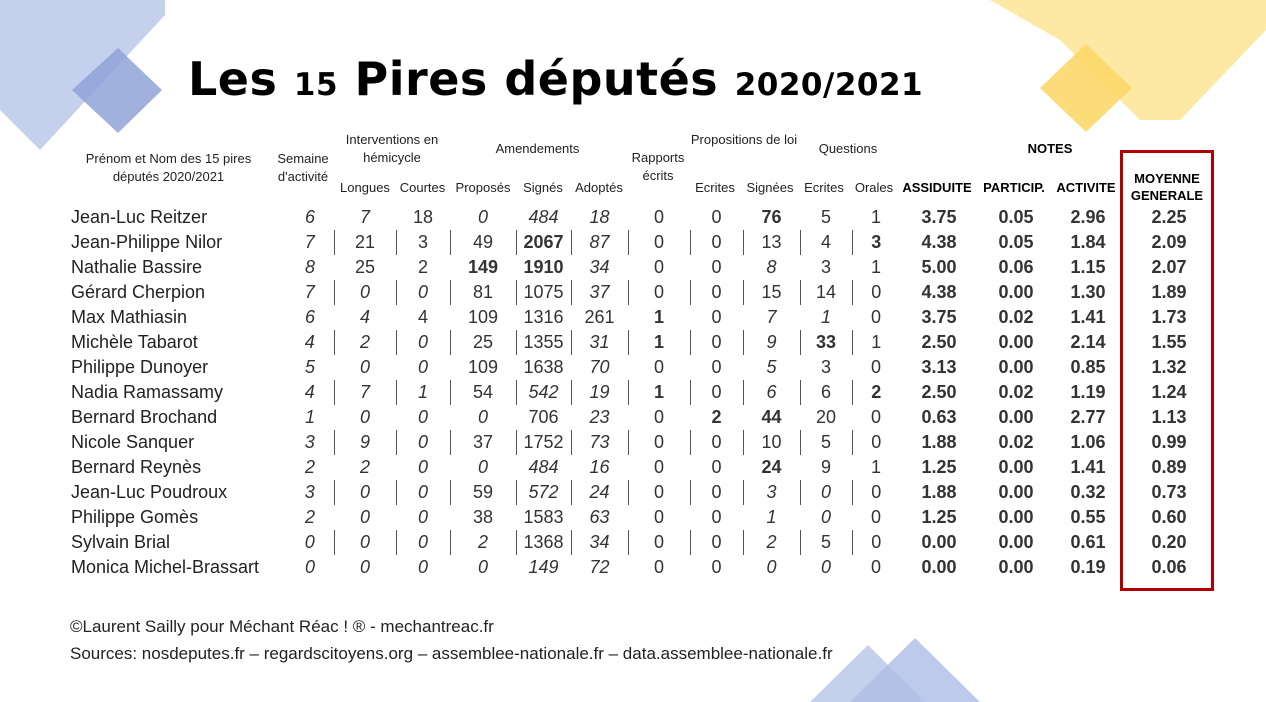 The width and height of the screenshot is (1266, 702). What do you see at coordinates (770, 187) in the screenshot?
I see `header-prop-signees: Signées` at bounding box center [770, 187].